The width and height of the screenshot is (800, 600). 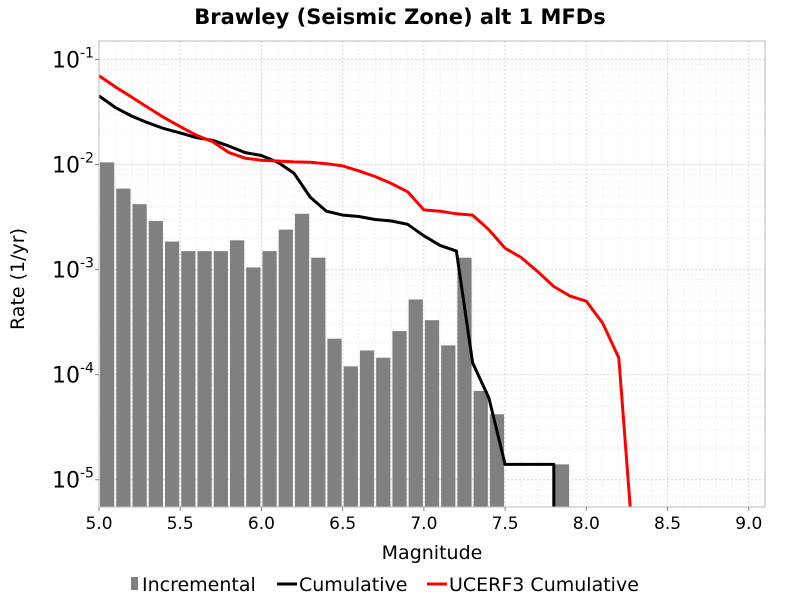 I want to click on x-tick-label: 6.5, so click(x=342, y=524).